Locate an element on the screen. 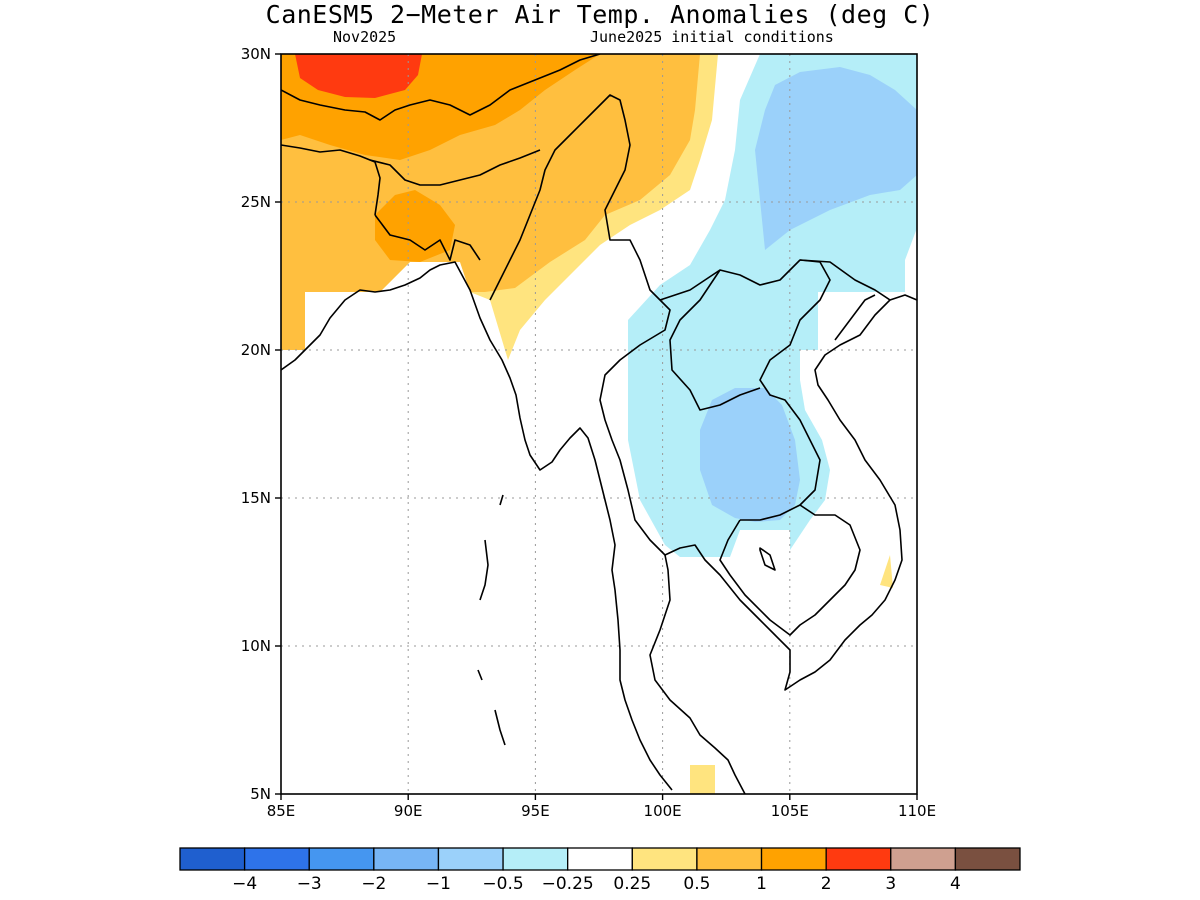 The width and height of the screenshot is (1200, 900). x-tick-label: 110E is located at coordinates (917, 811).